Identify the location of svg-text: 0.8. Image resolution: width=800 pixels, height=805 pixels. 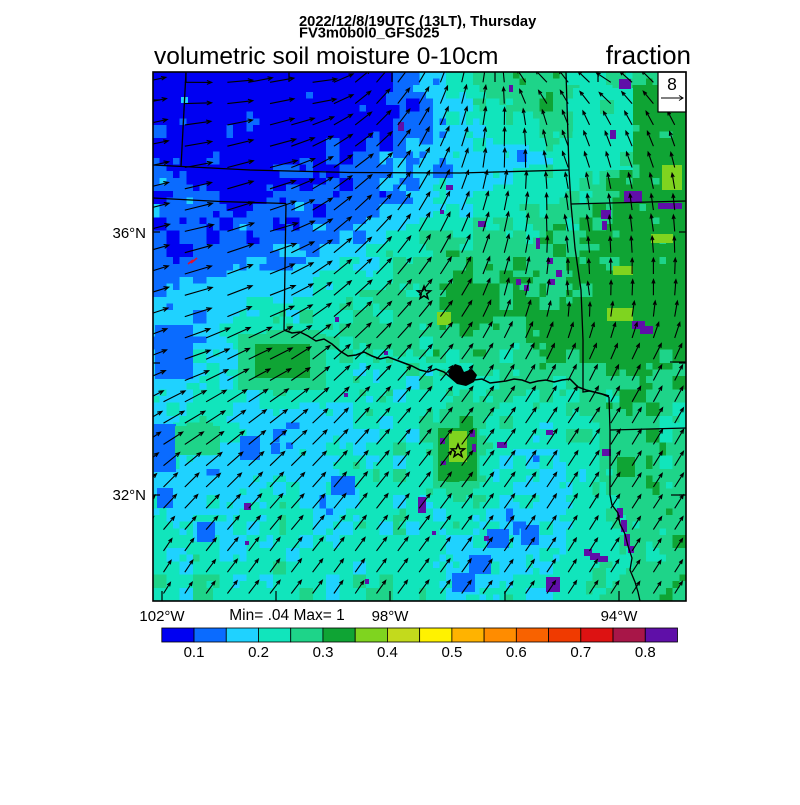
(645, 652).